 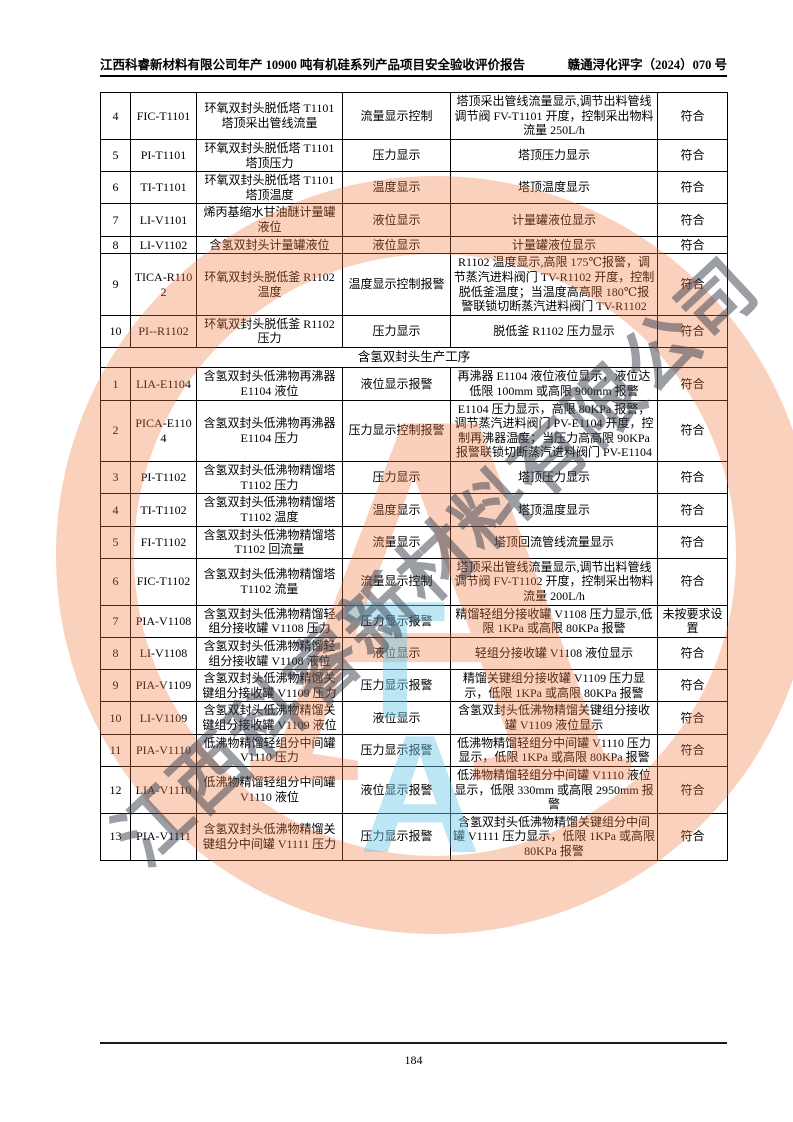 I want to click on cell-instrument-tag: PICA-E1104, so click(x=163, y=430).